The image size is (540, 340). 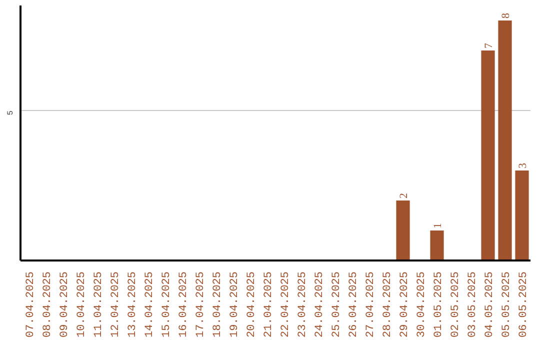 What do you see at coordinates (184, 304) in the screenshot?
I see `x-tick-label: 16.04.2025` at bounding box center [184, 304].